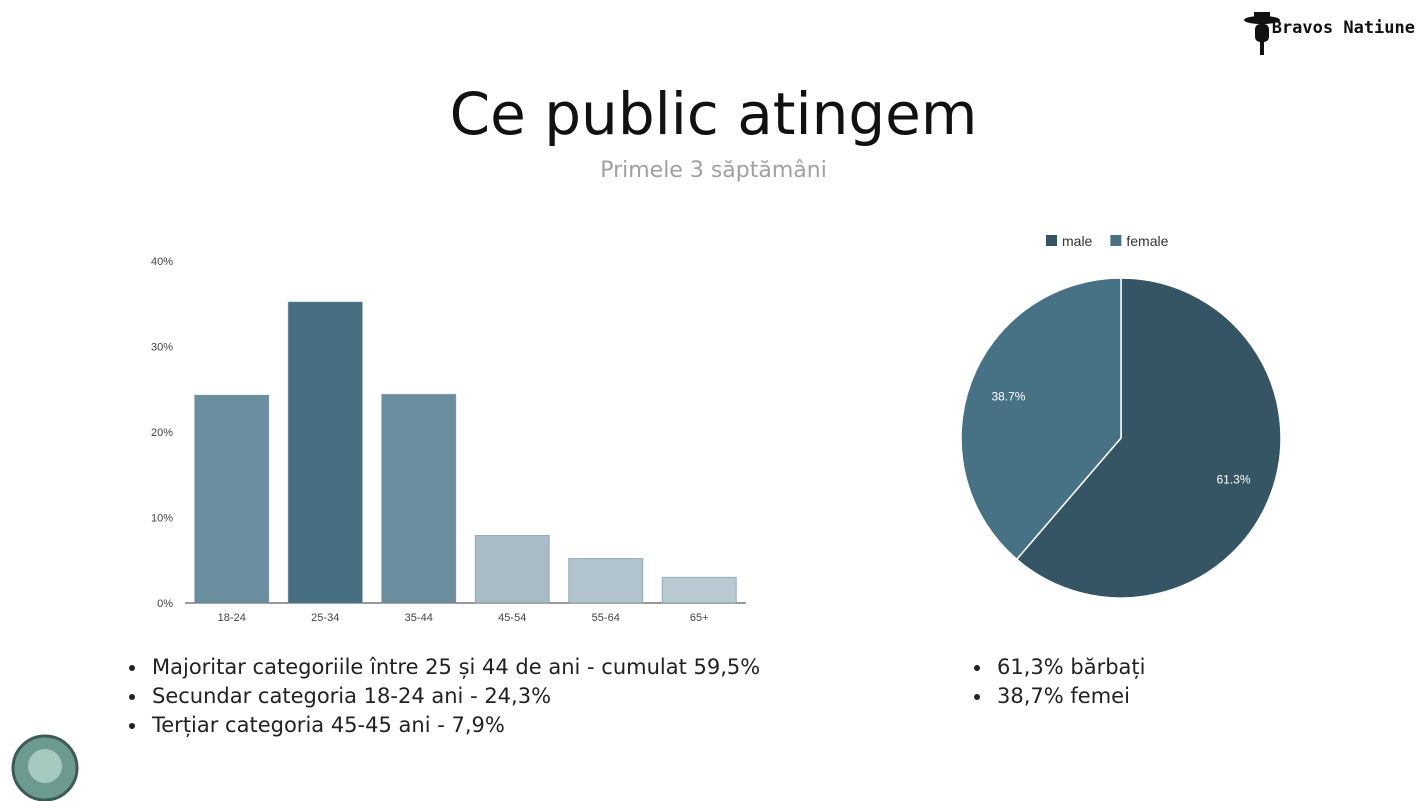 The height and width of the screenshot is (801, 1427). Describe the element at coordinates (419, 618) in the screenshot. I see `x-tick-label: 35-44` at that location.